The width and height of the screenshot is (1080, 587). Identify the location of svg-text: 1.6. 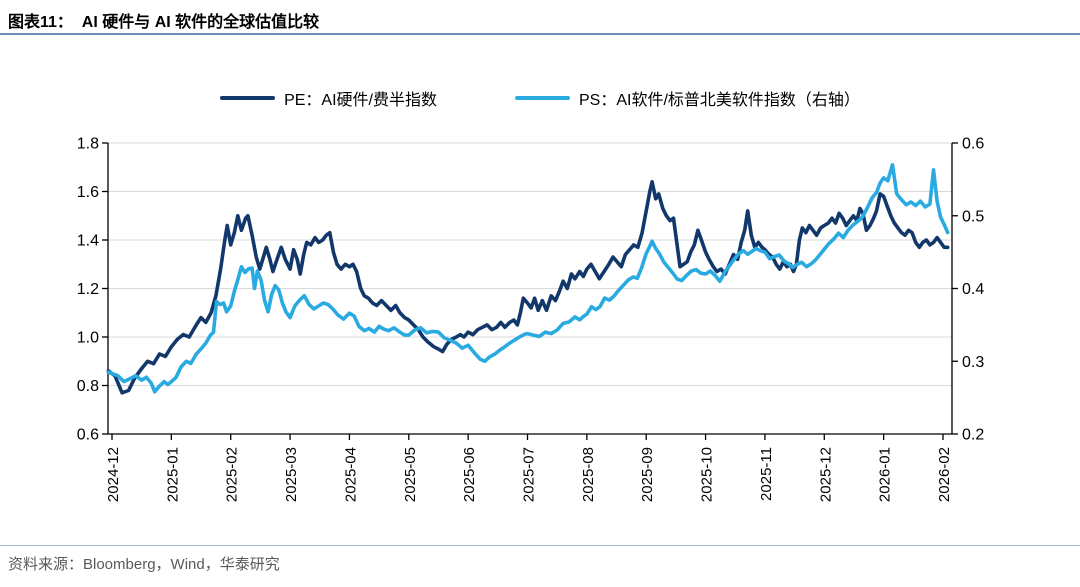
(88, 192).